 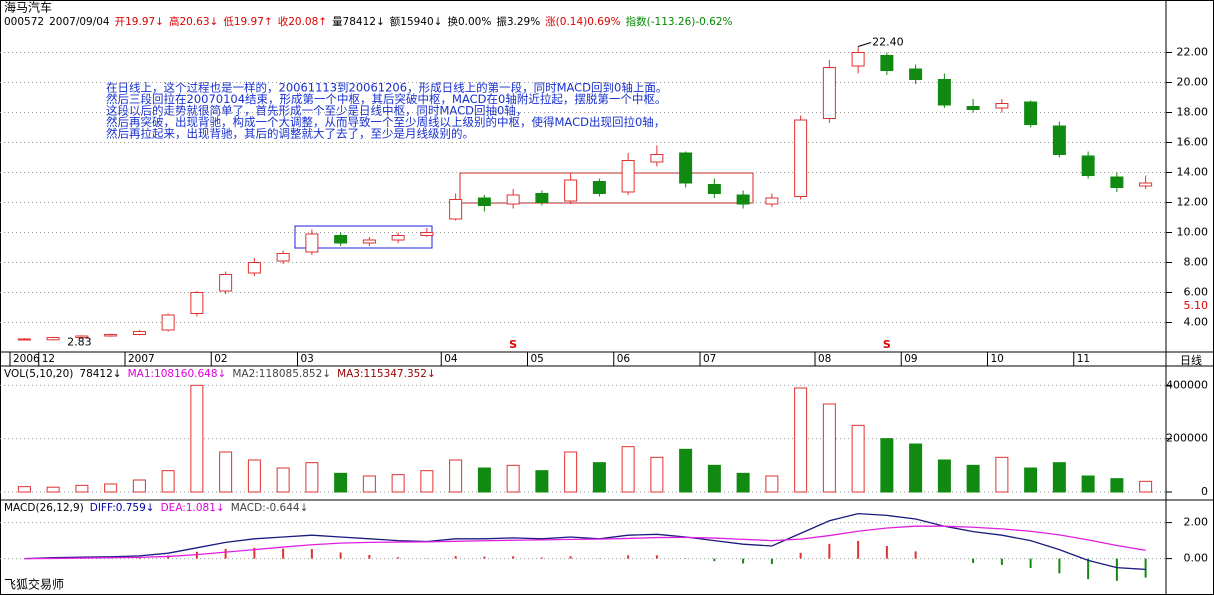 What do you see at coordinates (888, 42) in the screenshot?
I see `peak-label: 22.40` at bounding box center [888, 42].